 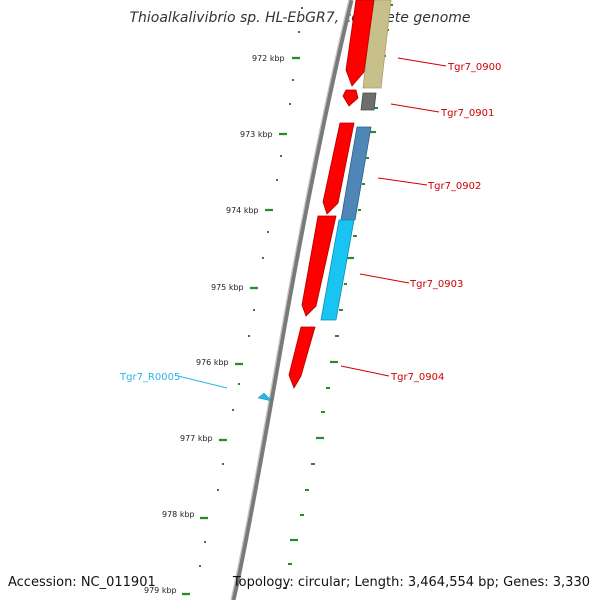 I want to click on kbp-label-972: 972 kbp, so click(x=268, y=58).